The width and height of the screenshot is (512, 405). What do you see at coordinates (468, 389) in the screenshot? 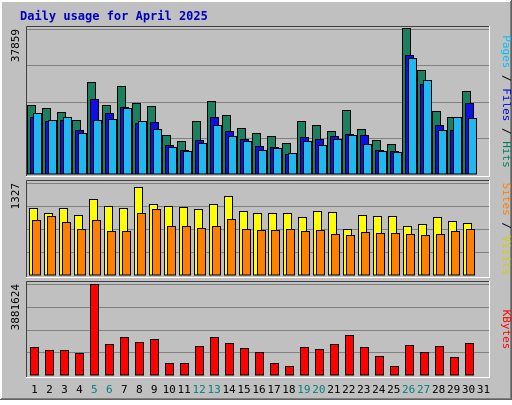
I see `x-tick-label: 30` at bounding box center [468, 389].